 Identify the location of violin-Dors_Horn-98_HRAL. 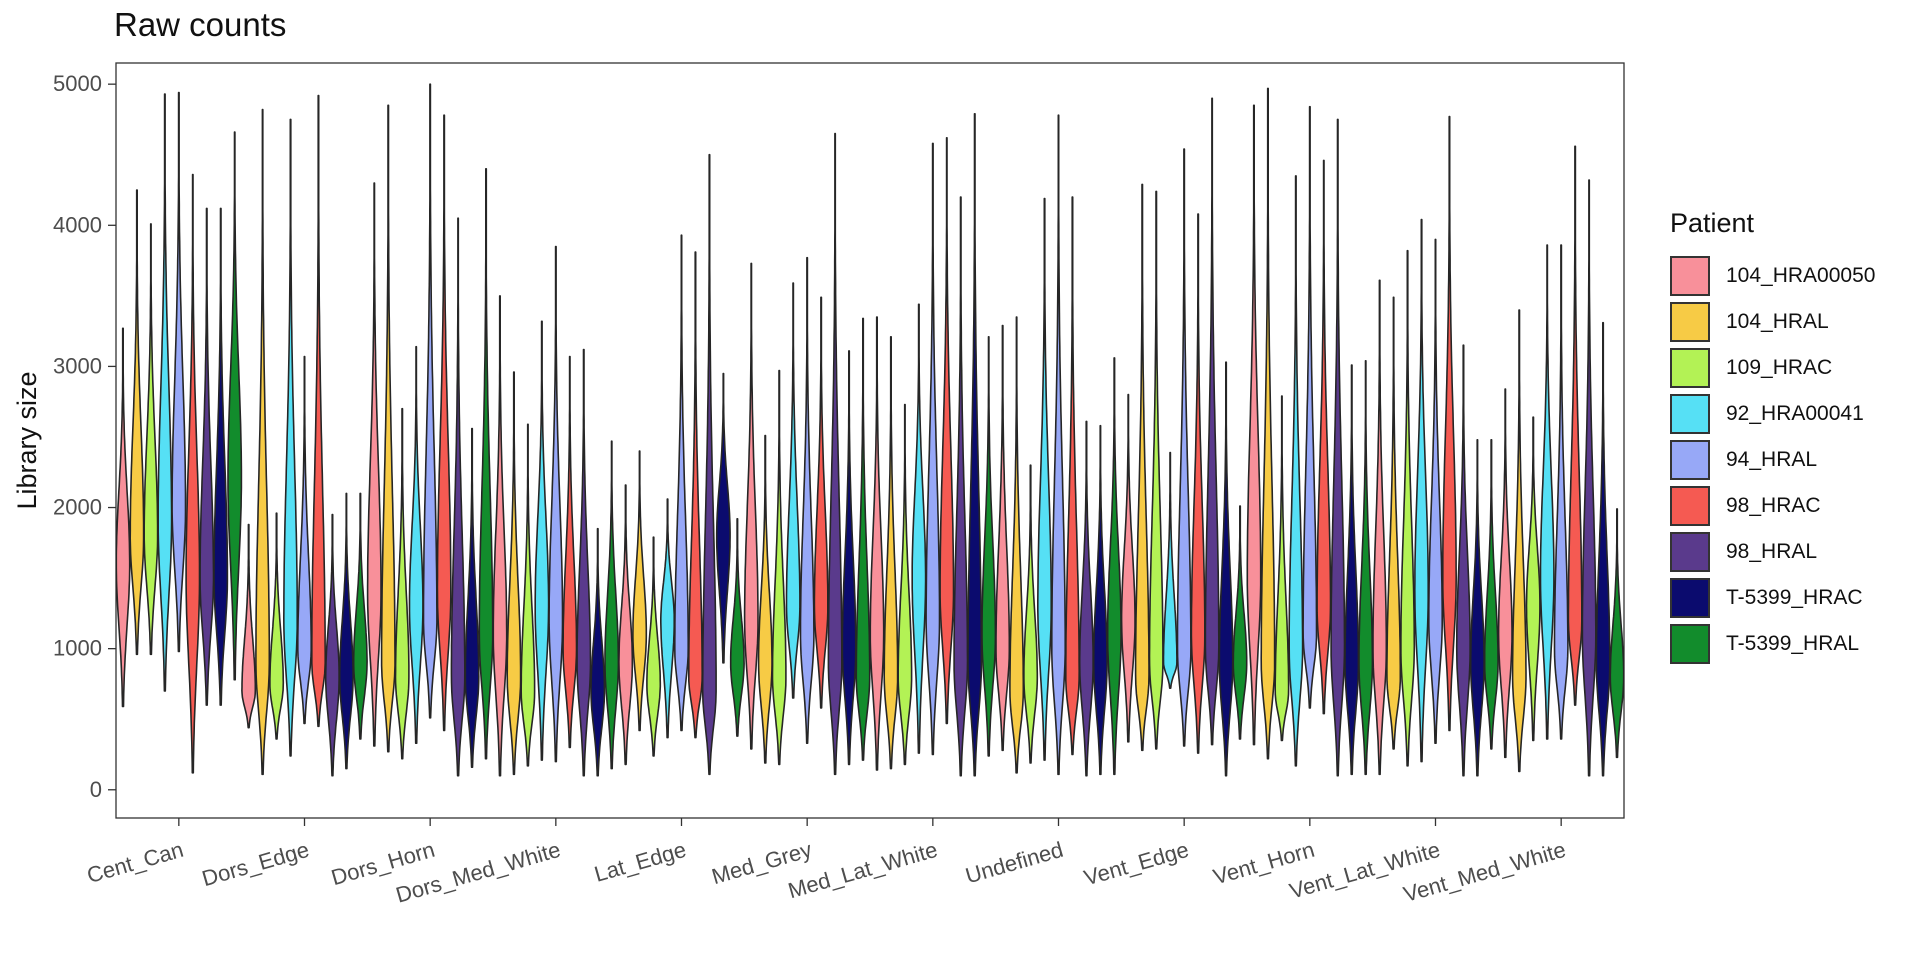
(458, 497).